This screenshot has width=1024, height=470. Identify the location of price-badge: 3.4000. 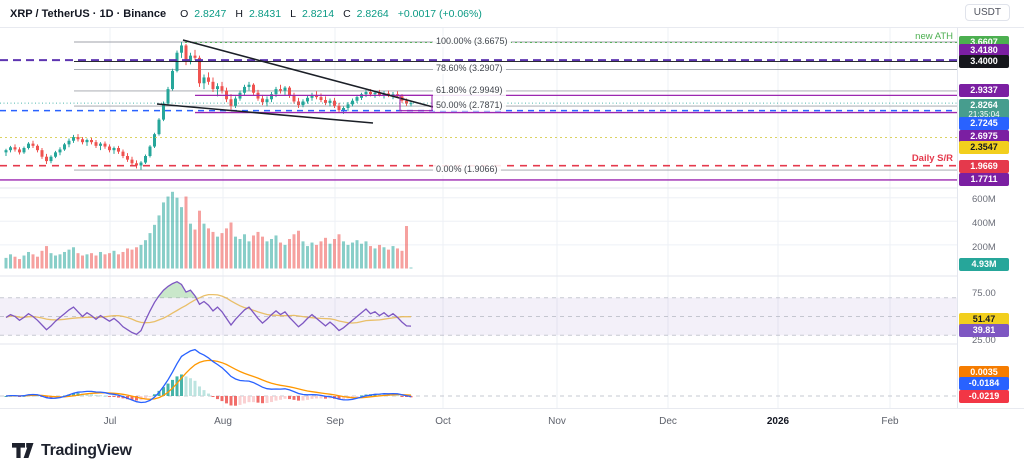
(984, 61).